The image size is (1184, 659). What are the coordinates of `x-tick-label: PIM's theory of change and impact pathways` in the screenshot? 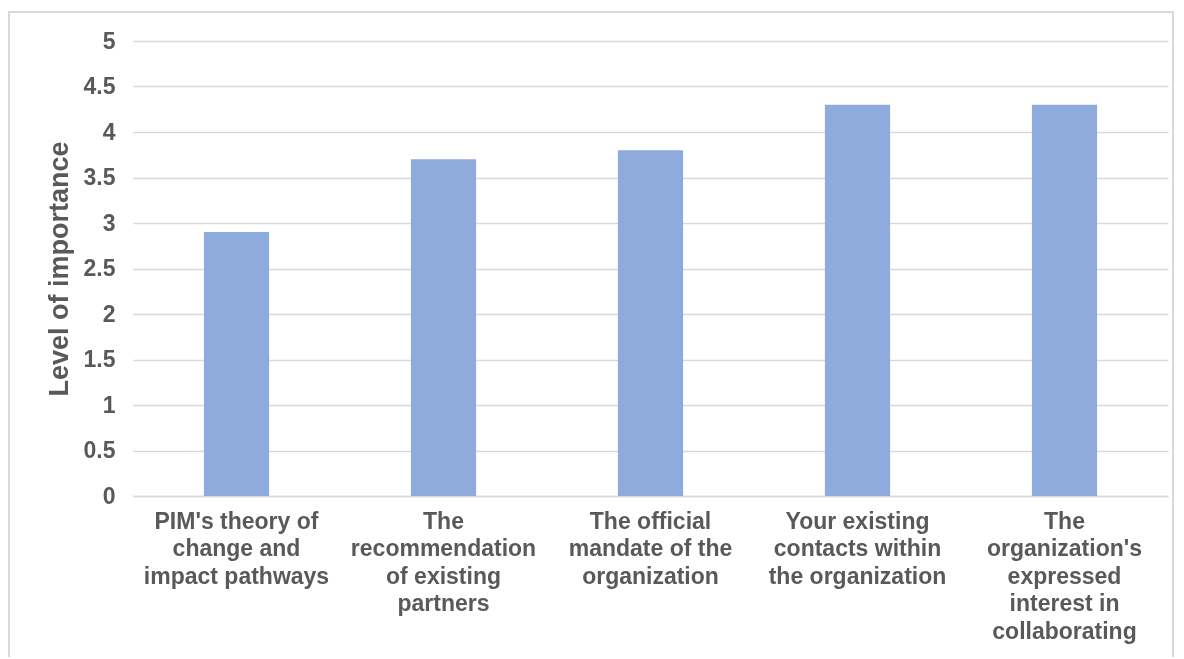 It's located at (236, 548).